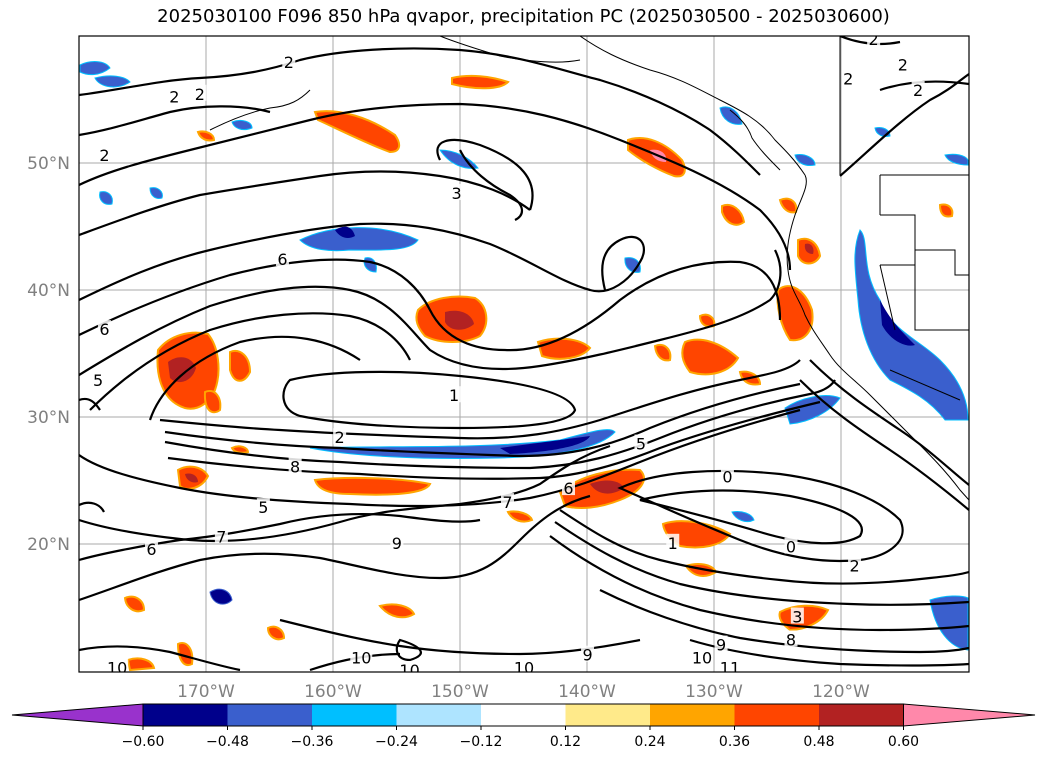 The height and width of the screenshot is (765, 1047). I want to click on colorbar-extend-min, so click(77, 715).